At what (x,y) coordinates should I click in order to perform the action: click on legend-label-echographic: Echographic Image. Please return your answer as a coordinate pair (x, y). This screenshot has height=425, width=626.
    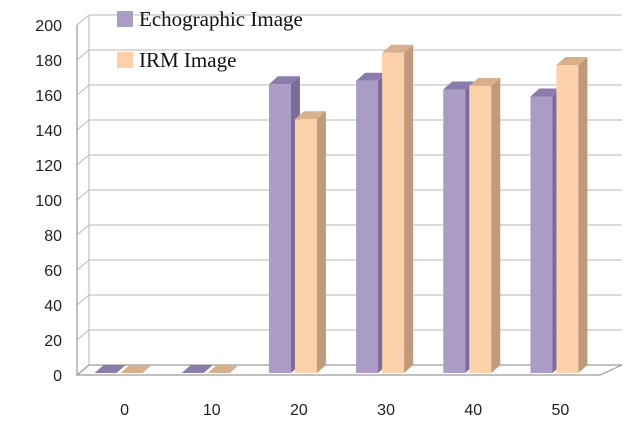
    Looking at the image, I should click on (221, 19).